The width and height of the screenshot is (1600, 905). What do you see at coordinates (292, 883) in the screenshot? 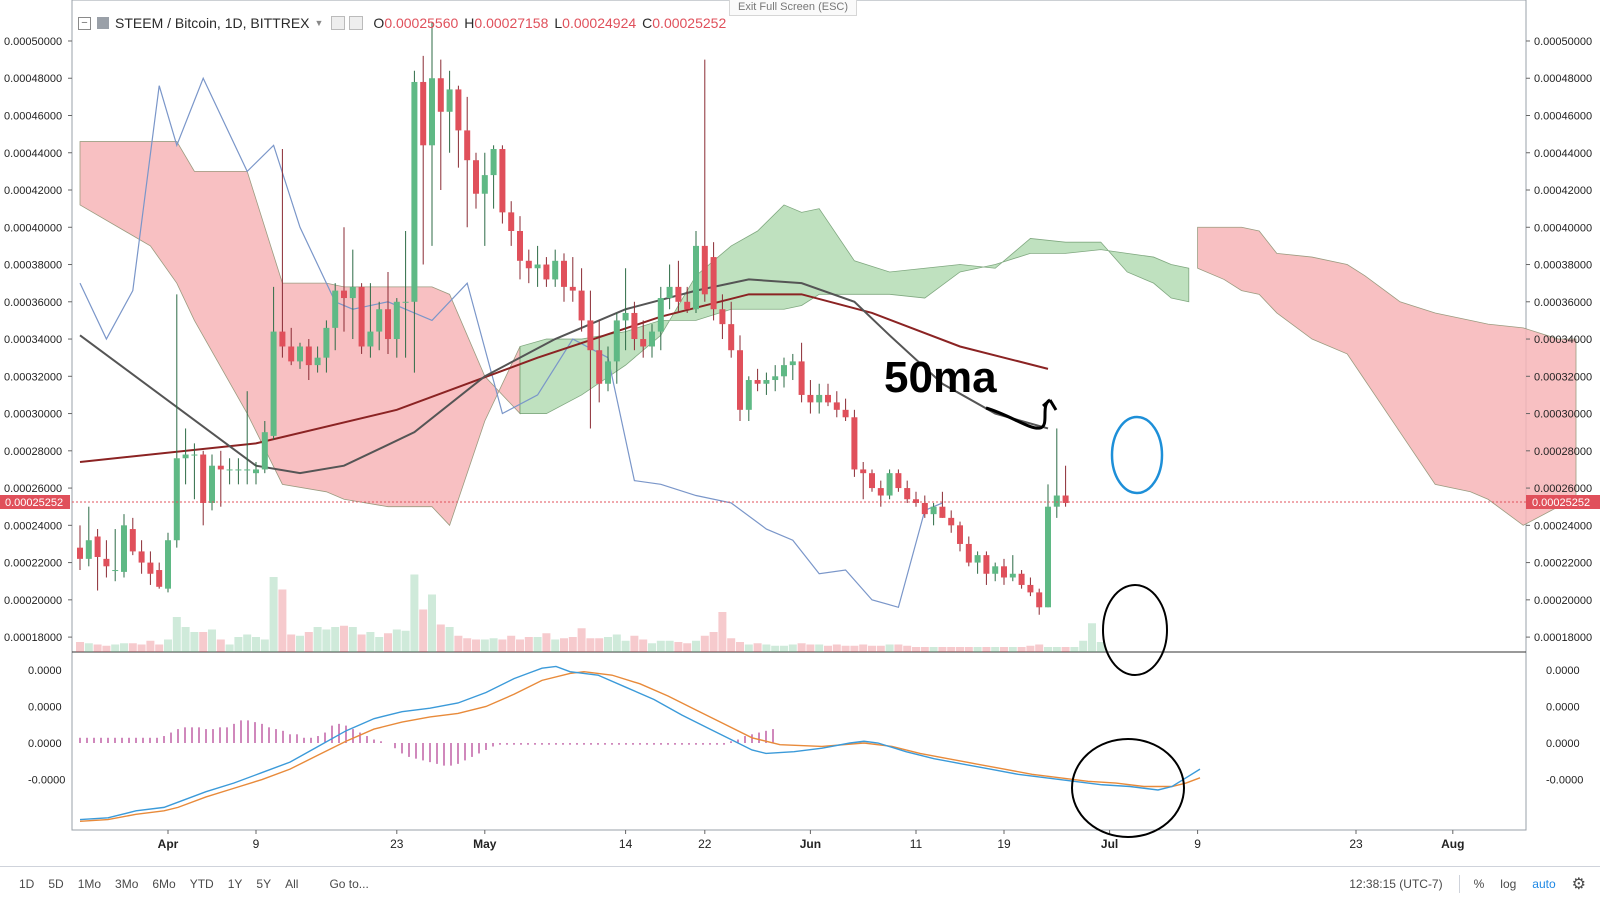
I see `timeframe-all: All` at bounding box center [292, 883].